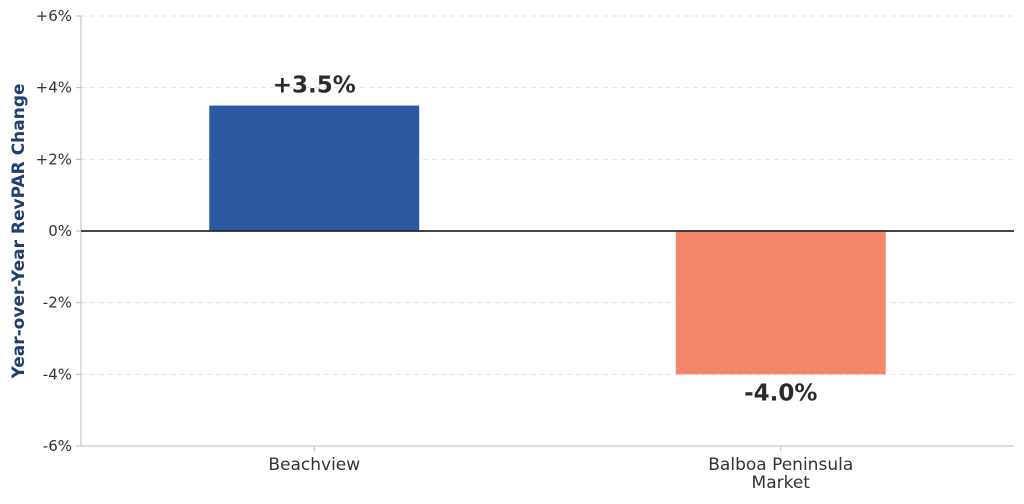  Describe the element at coordinates (19, 231) in the screenshot. I see `y-axis-title: Year-over-Year RevPAR Change` at that location.